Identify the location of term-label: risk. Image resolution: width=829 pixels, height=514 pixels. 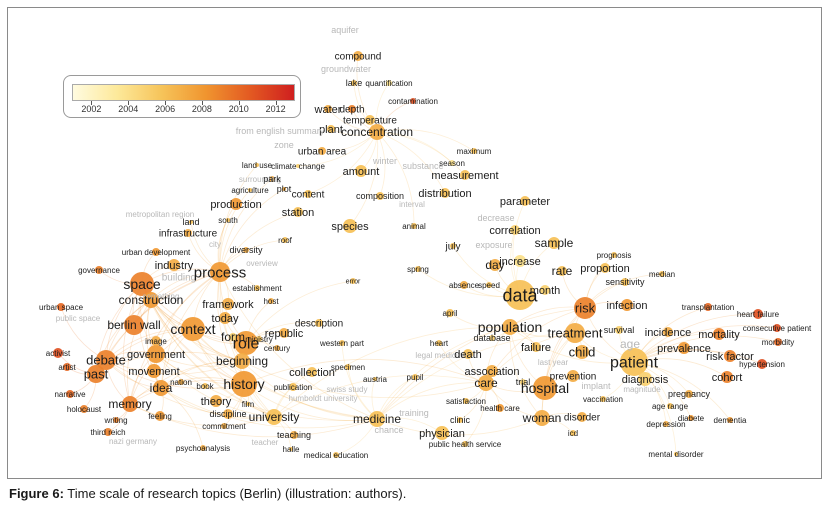
(585, 308).